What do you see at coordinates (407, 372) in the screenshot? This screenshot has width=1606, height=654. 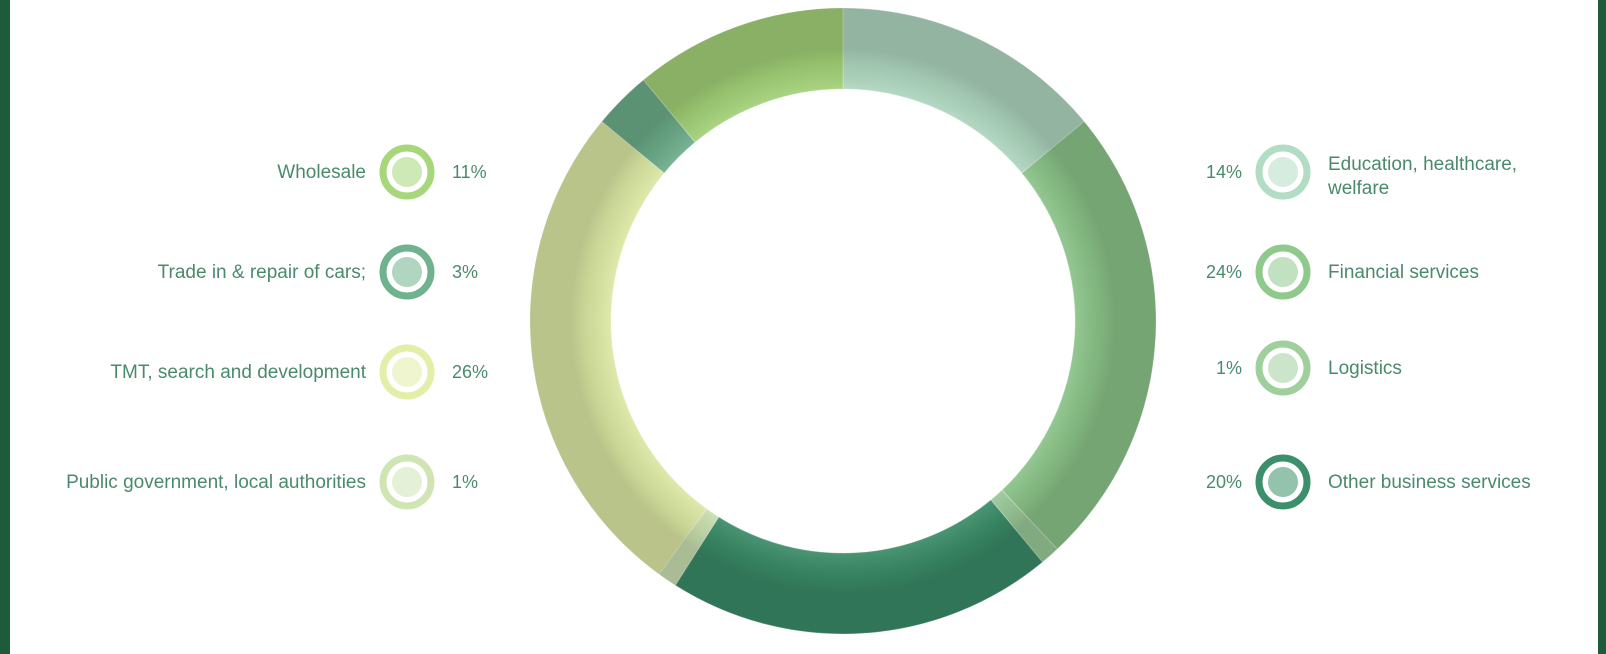 I see `legend-marker-fill-tmt-search-and-development` at bounding box center [407, 372].